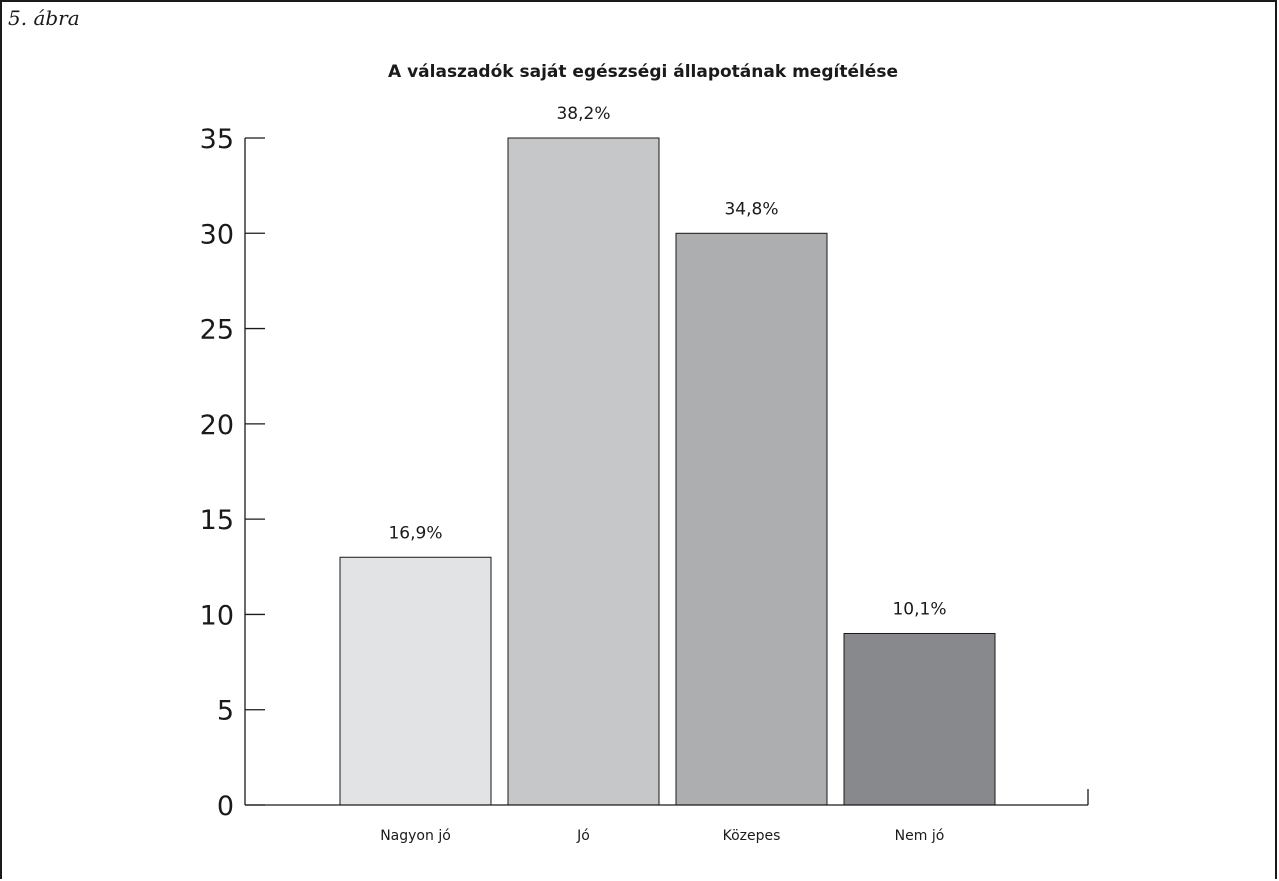  I want to click on bar-data-label: 38,2%, so click(583, 114).